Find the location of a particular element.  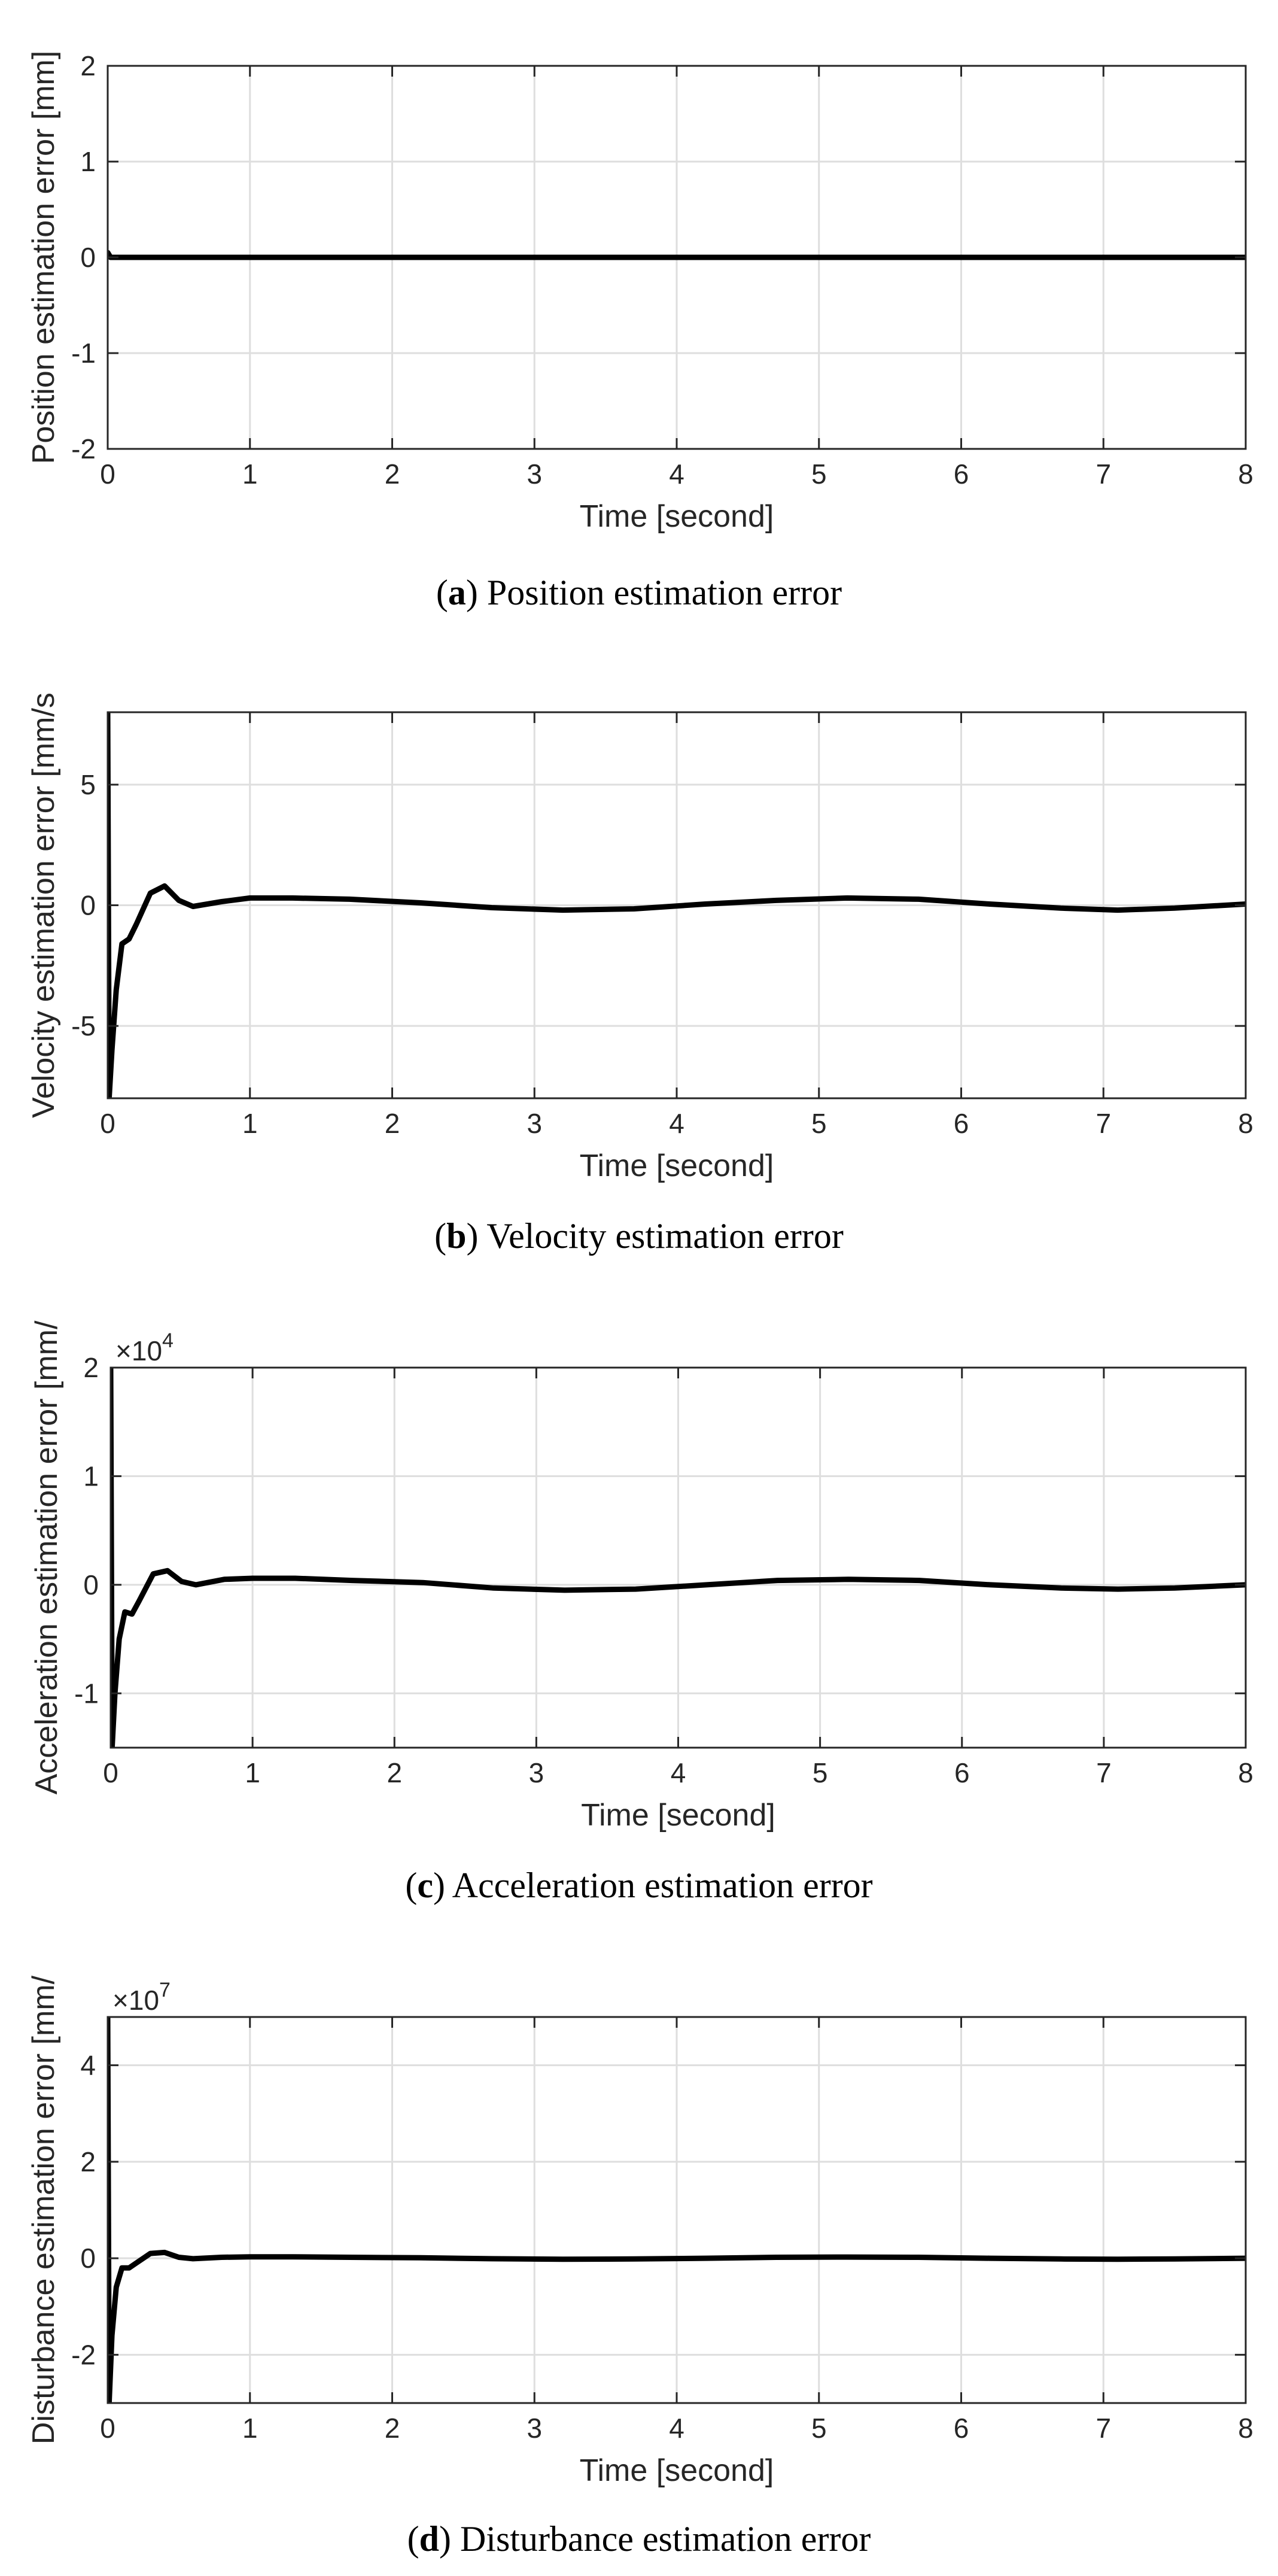

axis-exponent-label: ×10⁴ is located at coordinates (144, 1348).